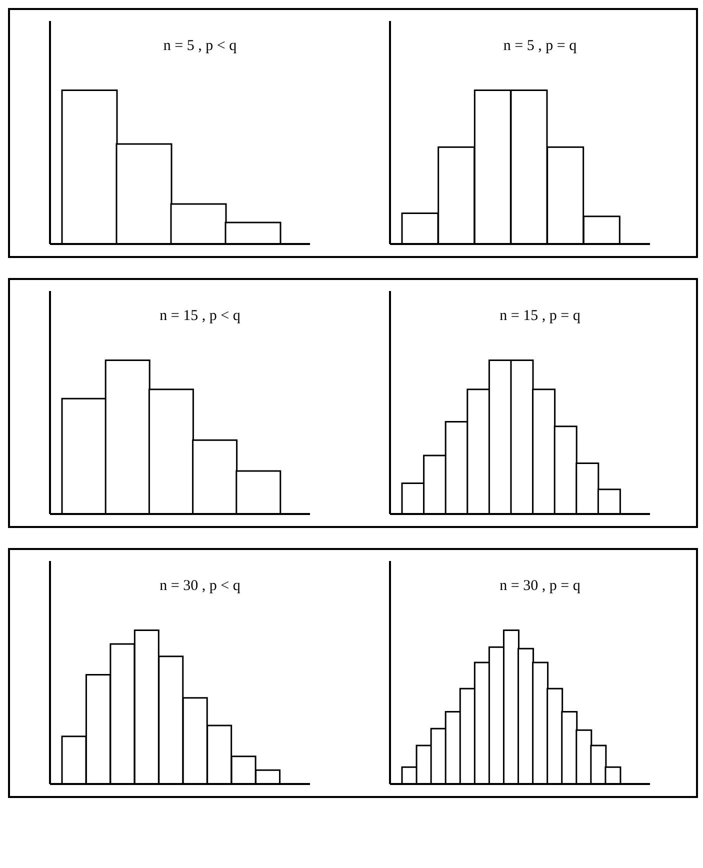 The height and width of the screenshot is (868, 703). I want to click on chart-title: n = 30 , p < q, so click(200, 586).